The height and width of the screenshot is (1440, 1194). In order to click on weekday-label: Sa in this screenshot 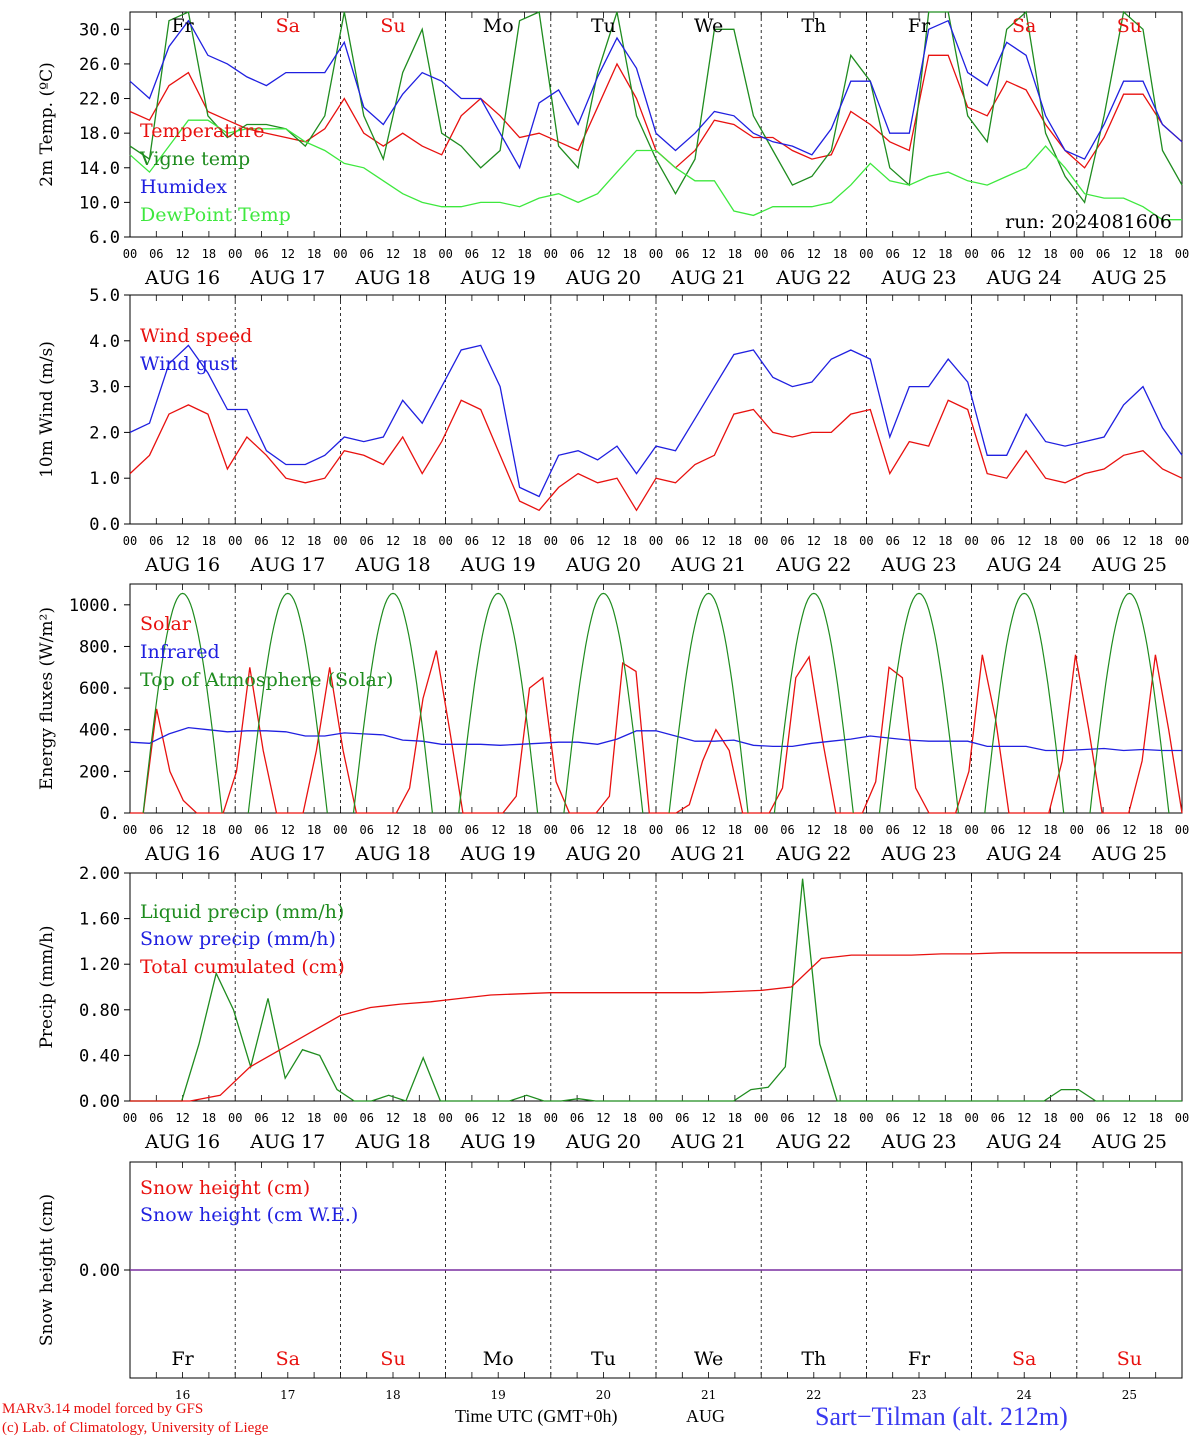, I will do `click(1024, 26)`.